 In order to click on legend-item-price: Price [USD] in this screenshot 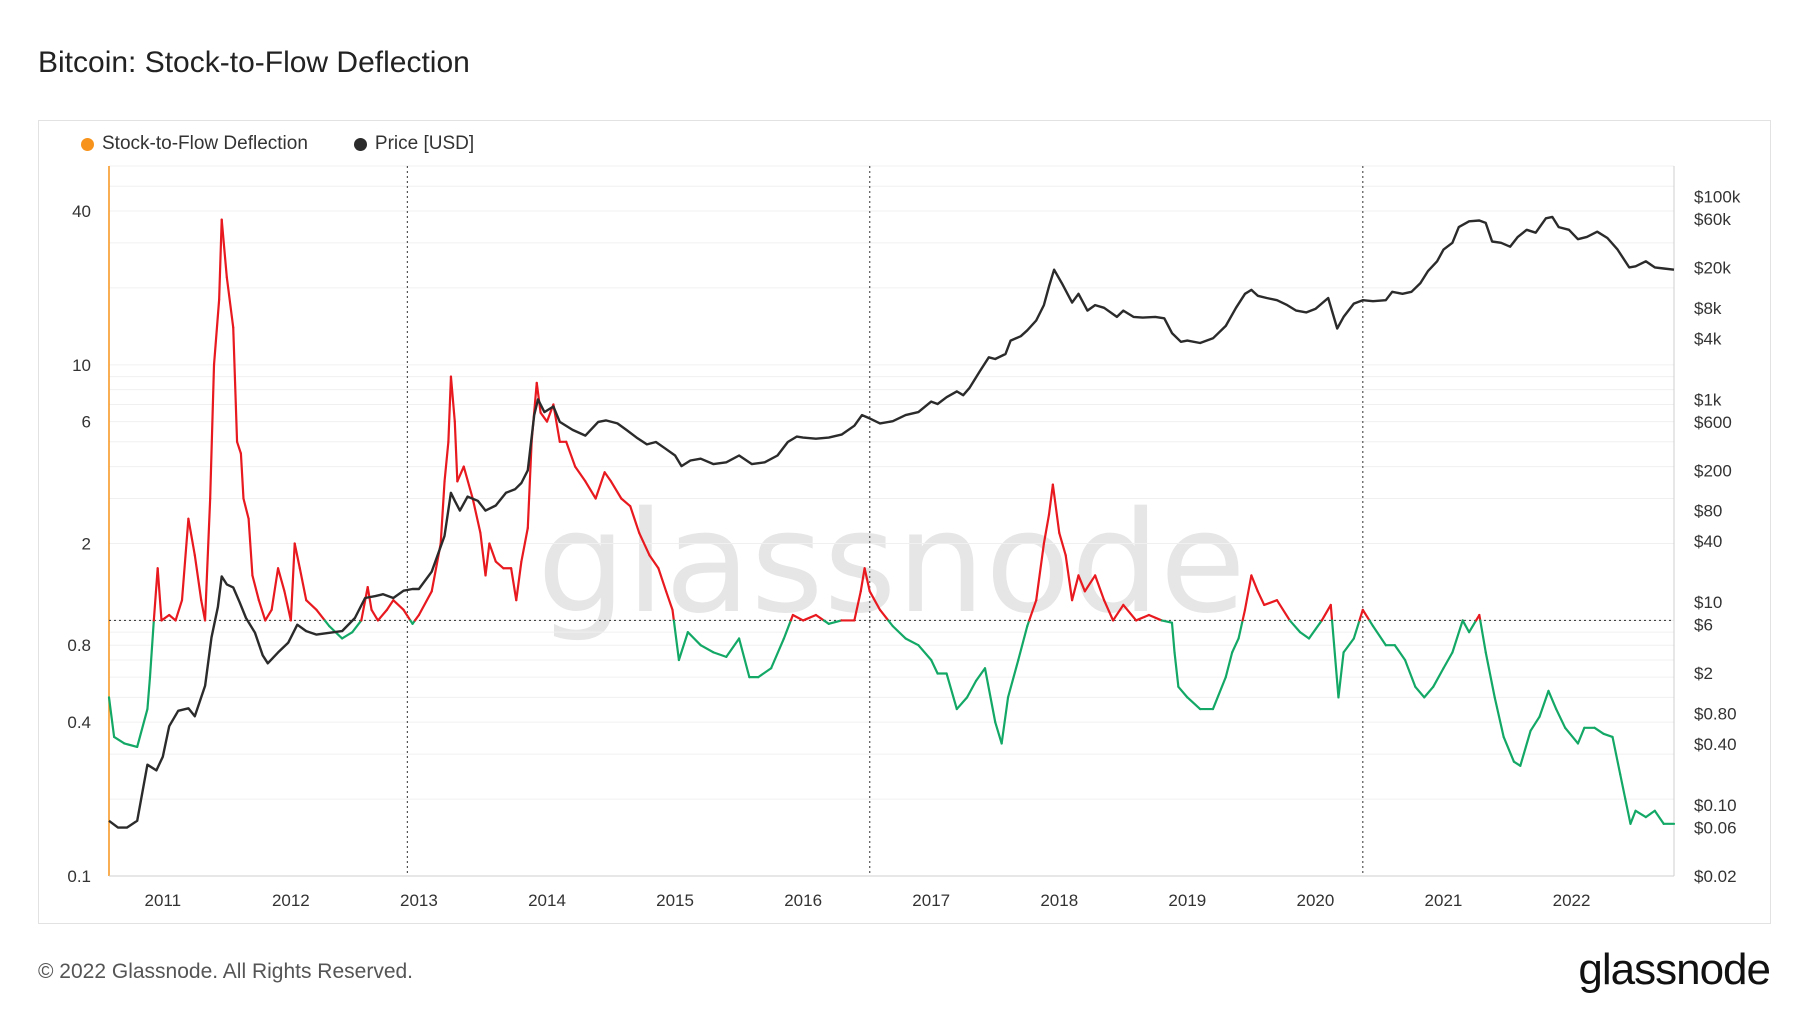, I will do `click(414, 144)`.